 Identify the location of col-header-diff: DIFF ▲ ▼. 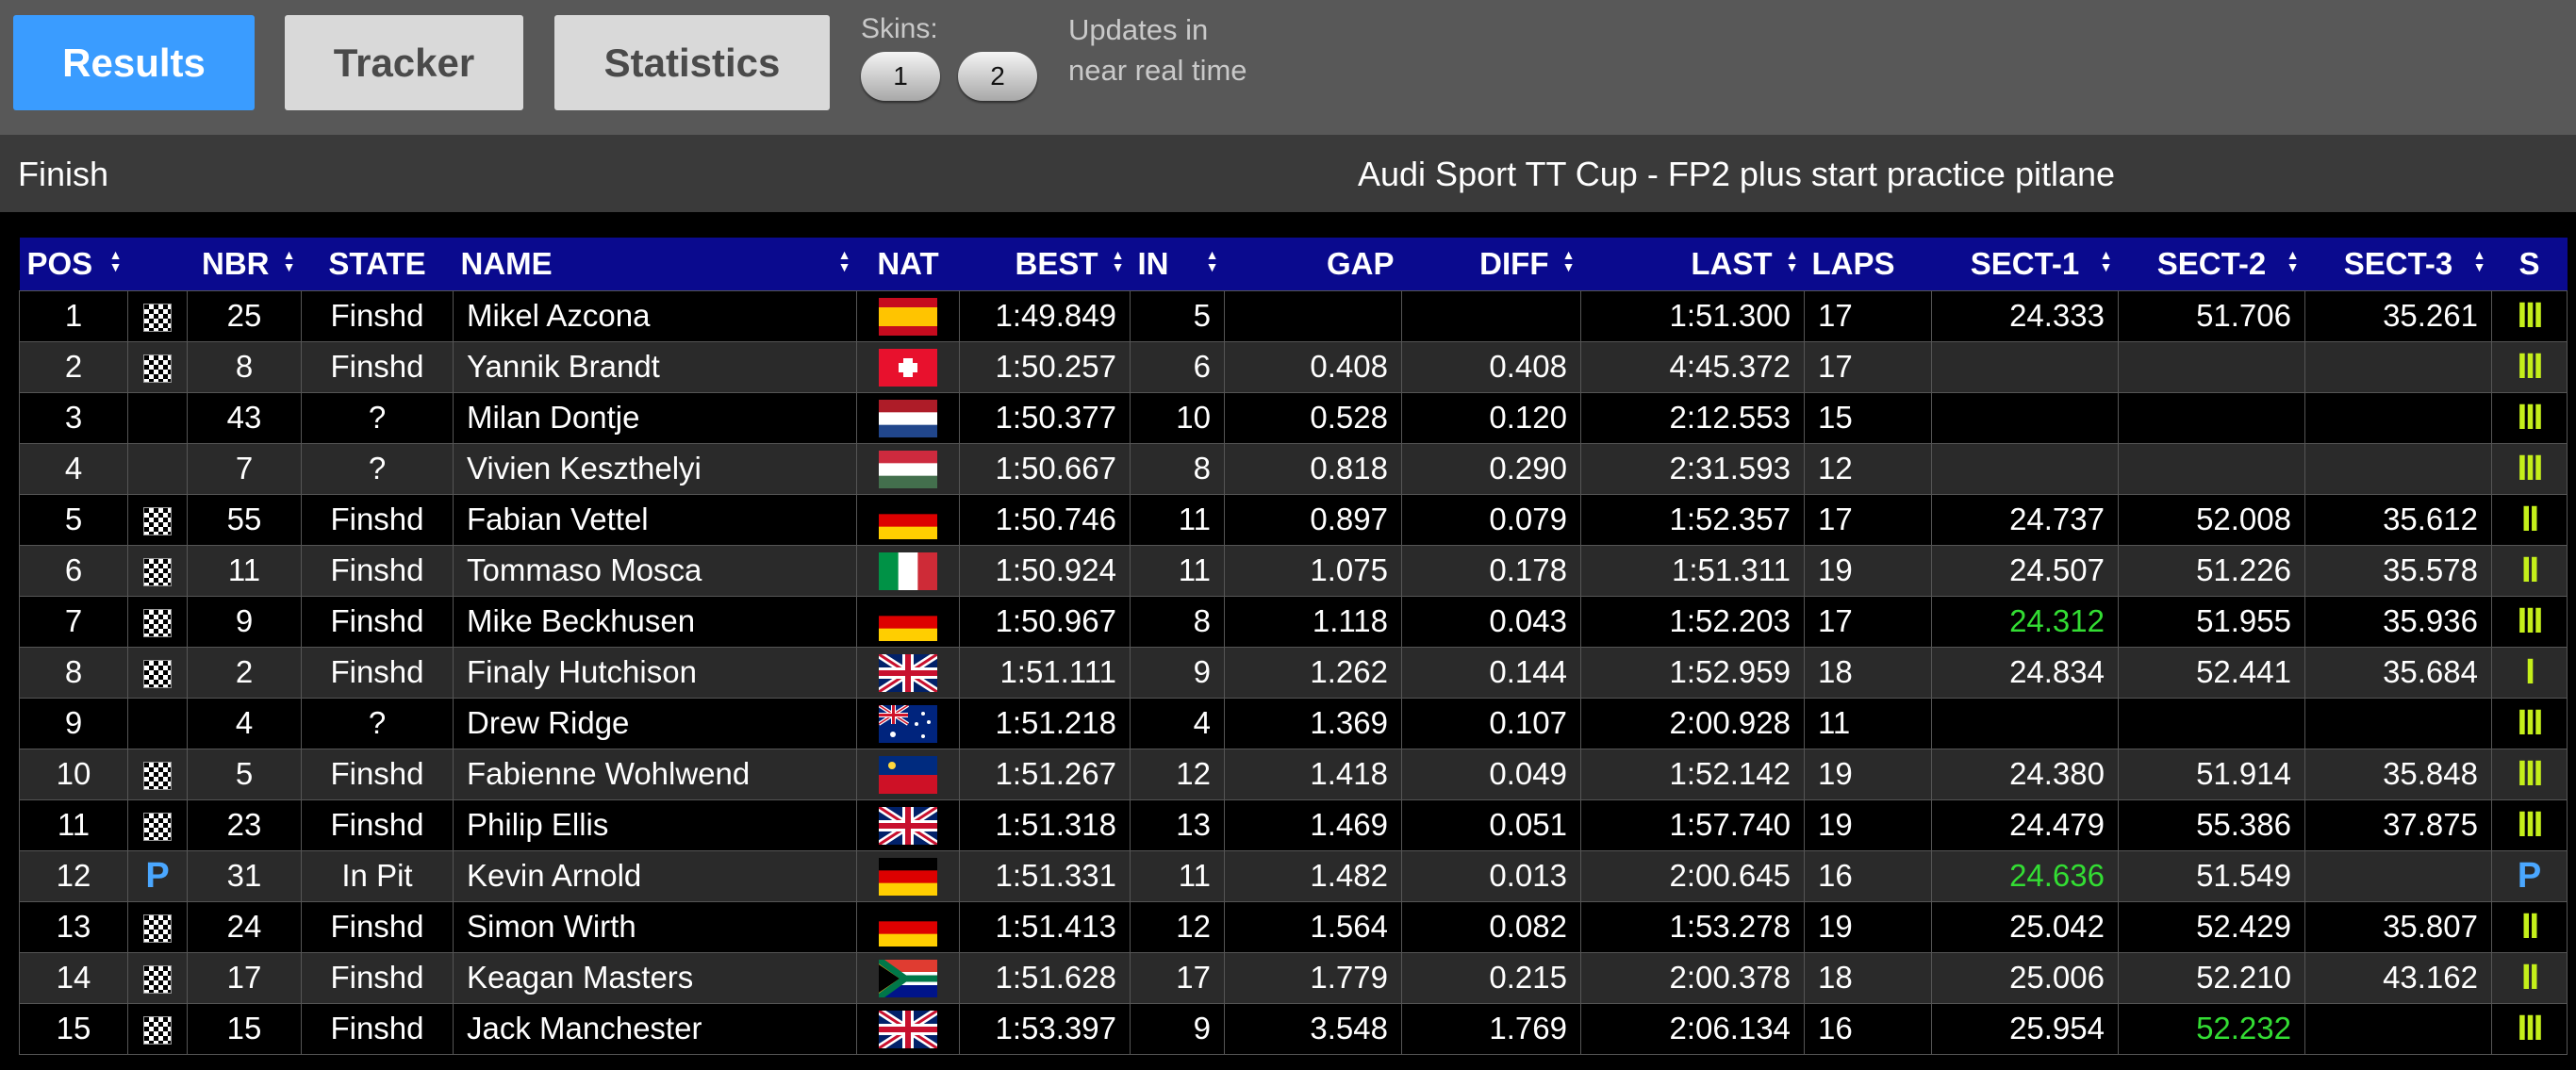
(1491, 264).